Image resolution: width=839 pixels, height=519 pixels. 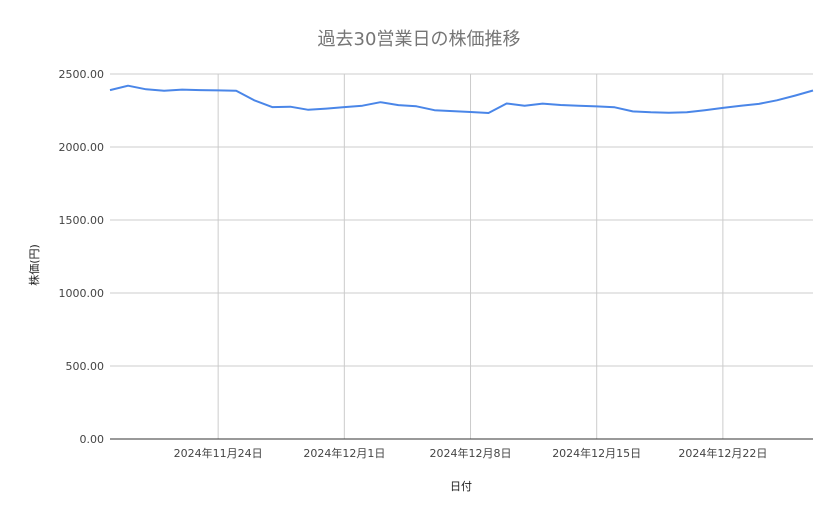 I want to click on x-tick-label: 2024年11月24日, so click(x=218, y=453).